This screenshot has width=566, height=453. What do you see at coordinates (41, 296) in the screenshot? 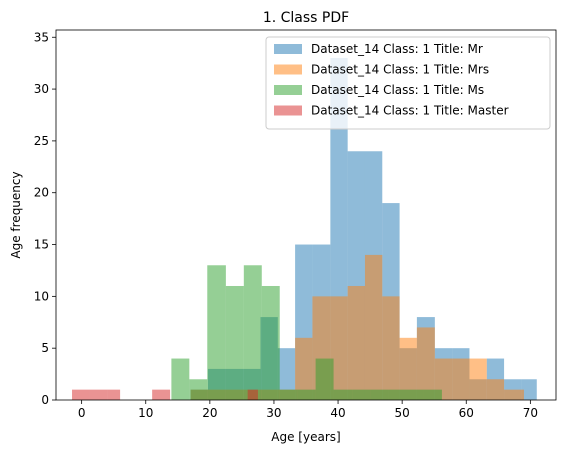
I see `y-tick-label: 10` at bounding box center [41, 296].